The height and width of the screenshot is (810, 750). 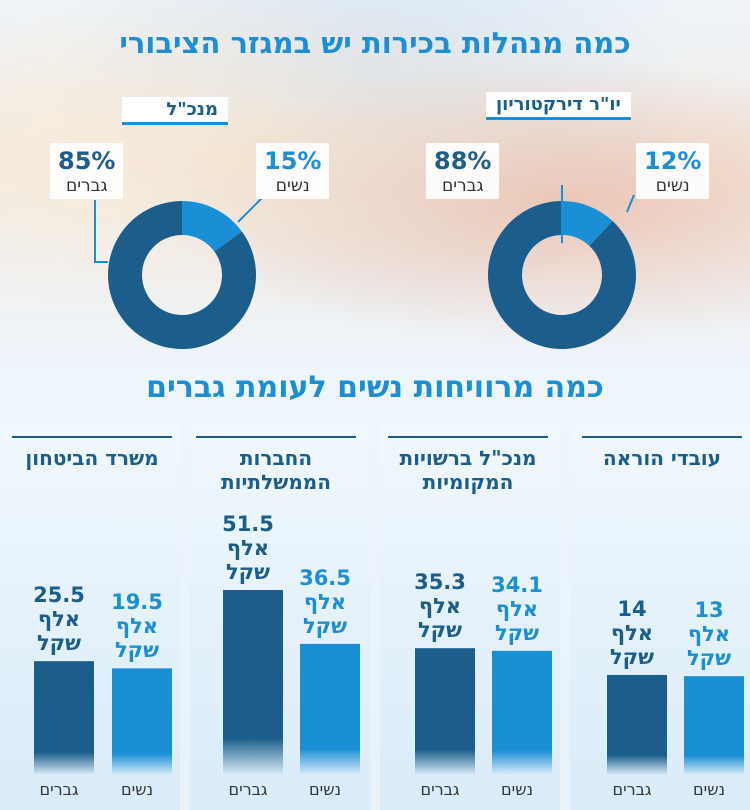 What do you see at coordinates (673, 161) in the screenshot?
I see `pct-value: 12%` at bounding box center [673, 161].